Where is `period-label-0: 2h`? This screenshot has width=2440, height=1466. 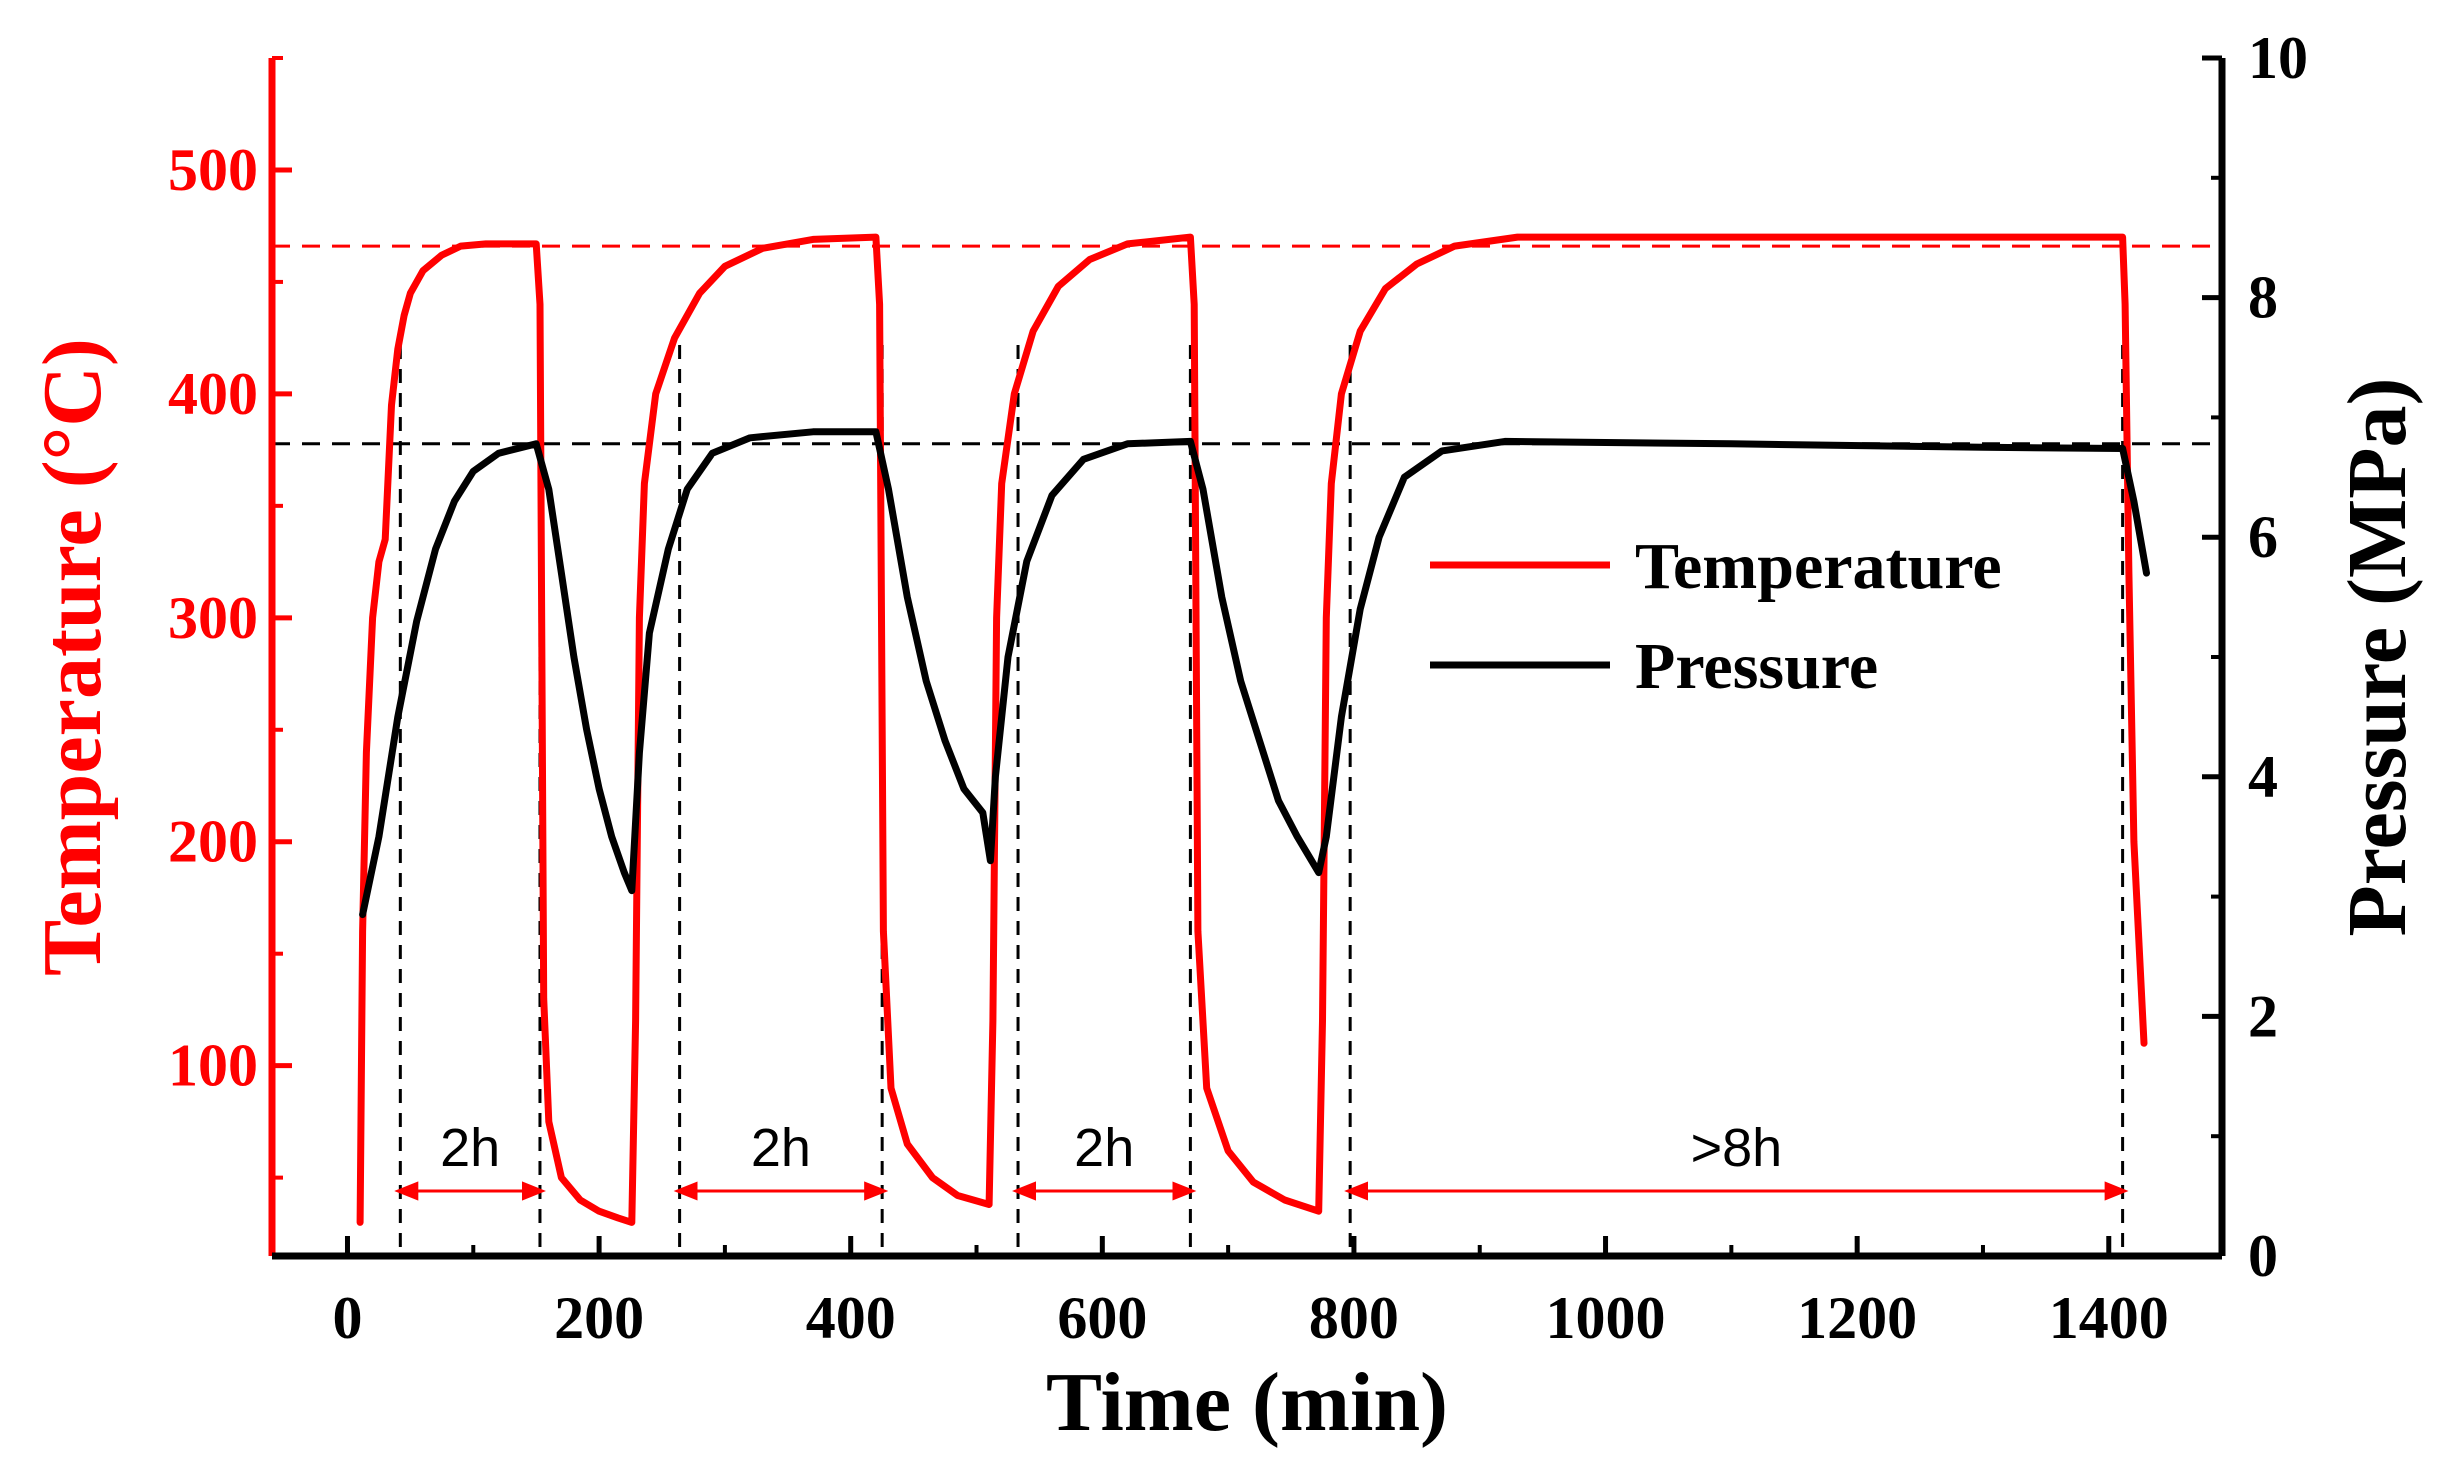 period-label-0: 2h is located at coordinates (470, 1148).